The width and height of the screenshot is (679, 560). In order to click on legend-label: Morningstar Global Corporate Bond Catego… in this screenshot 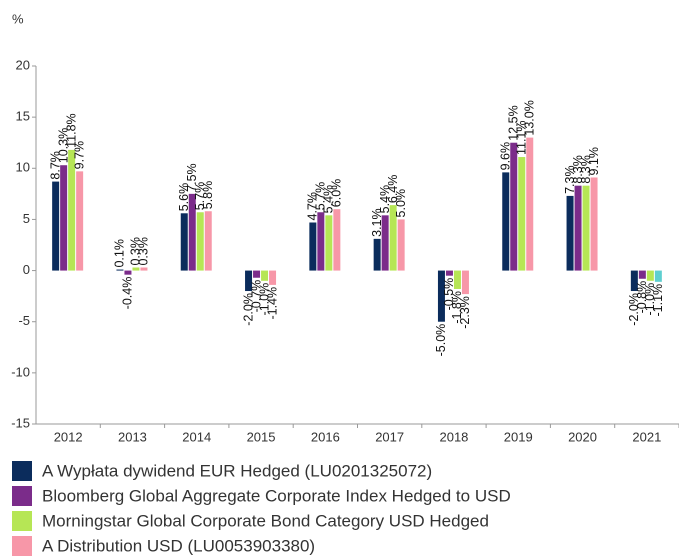, I will do `click(265, 520)`.